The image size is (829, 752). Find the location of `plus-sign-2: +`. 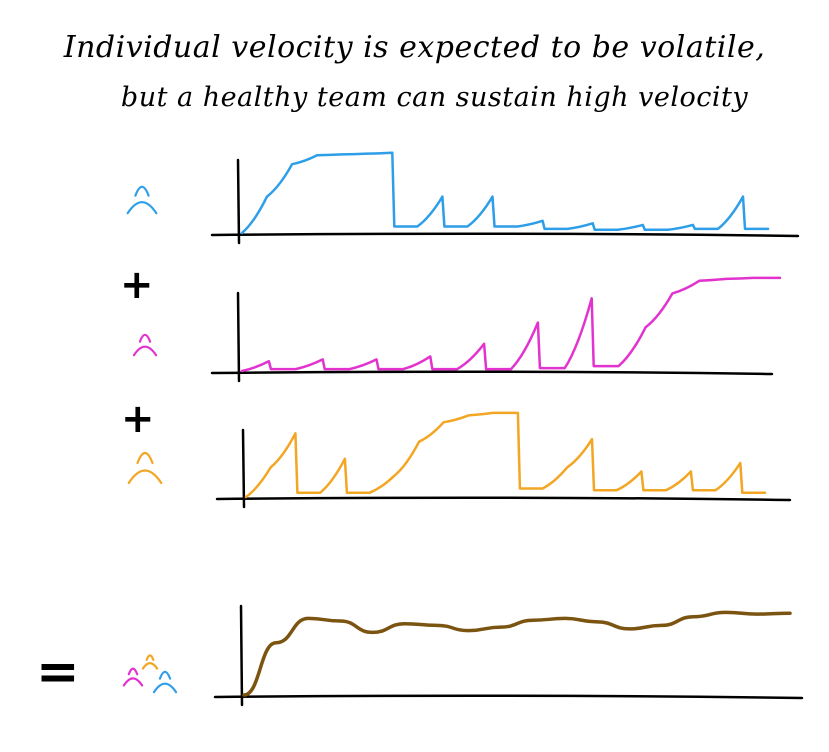

plus-sign-2: + is located at coordinates (138, 419).